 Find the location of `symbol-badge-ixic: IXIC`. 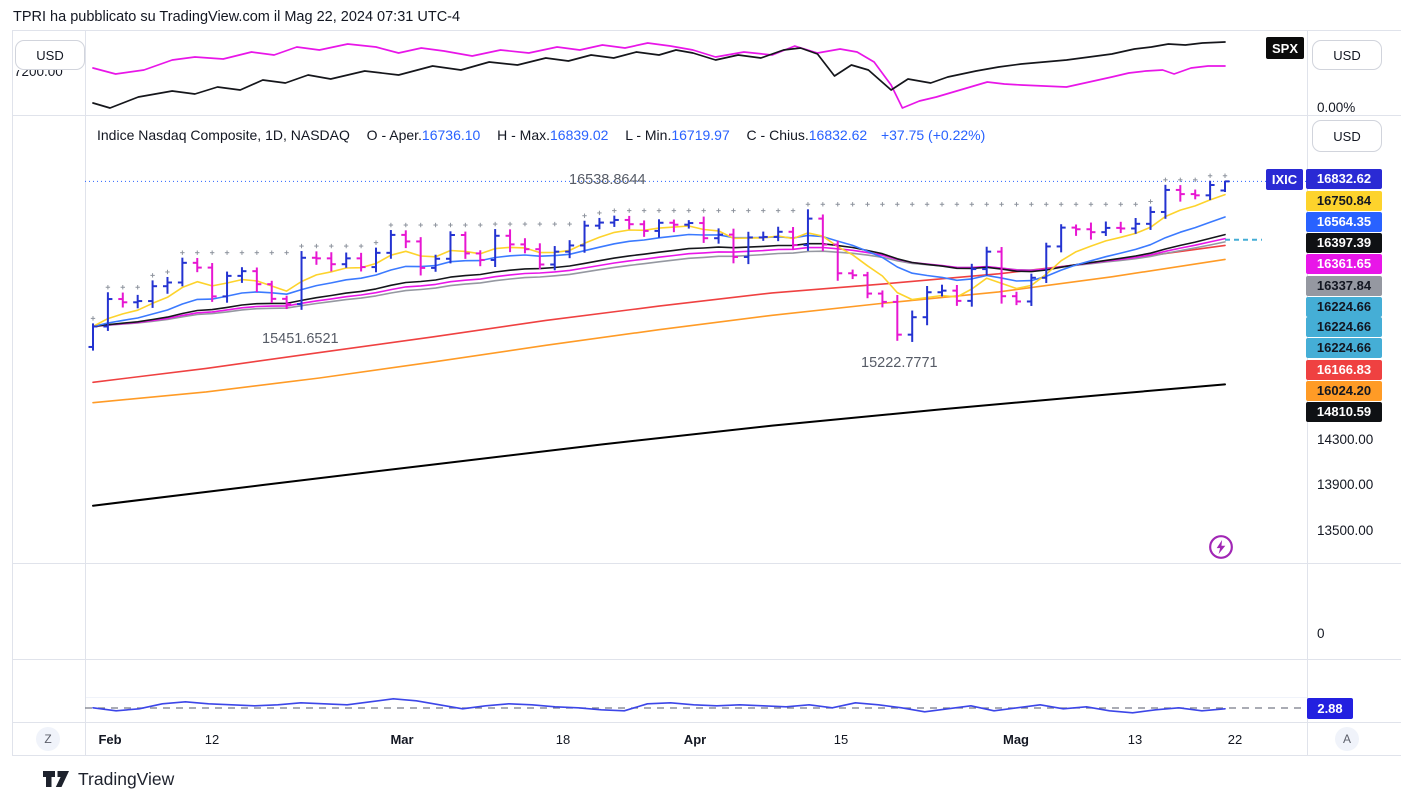

symbol-badge-ixic: IXIC is located at coordinates (1284, 179).